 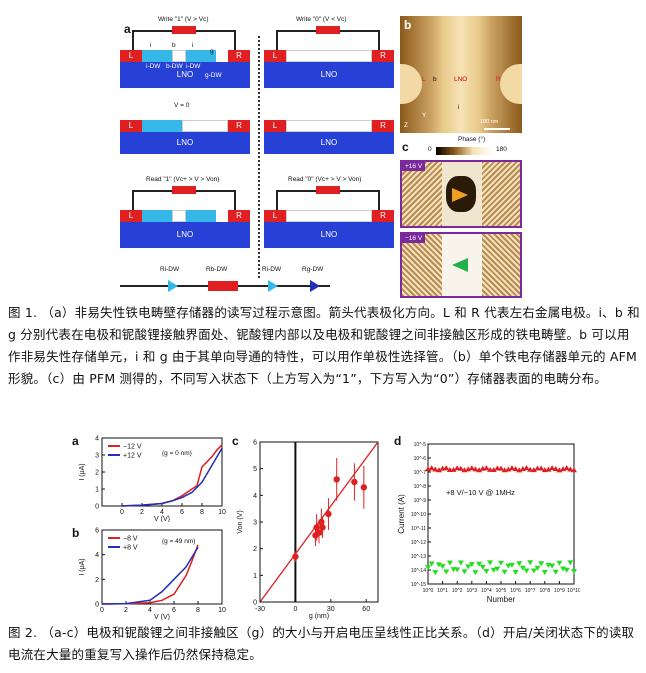 I want to click on mark-b: b, so click(x=174, y=45).